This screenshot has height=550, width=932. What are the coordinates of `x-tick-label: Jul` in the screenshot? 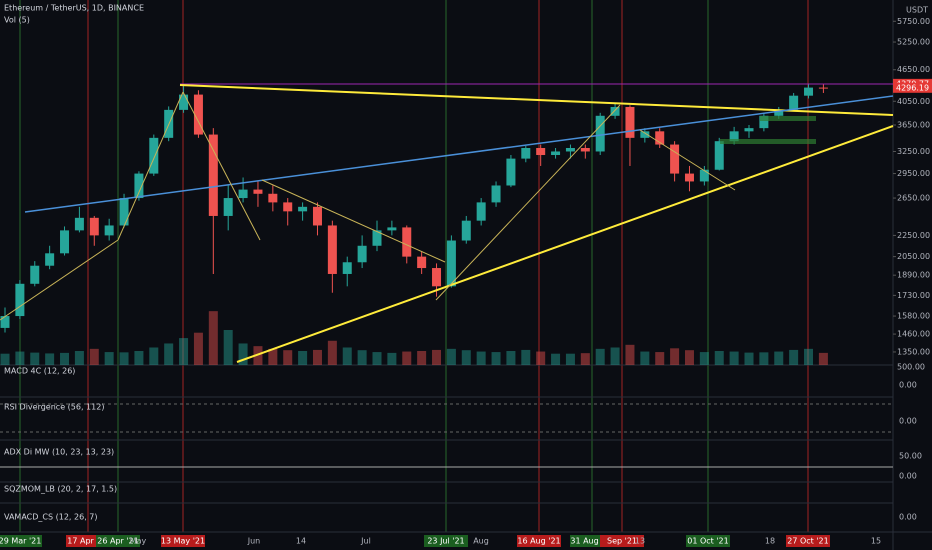 It's located at (365, 541).